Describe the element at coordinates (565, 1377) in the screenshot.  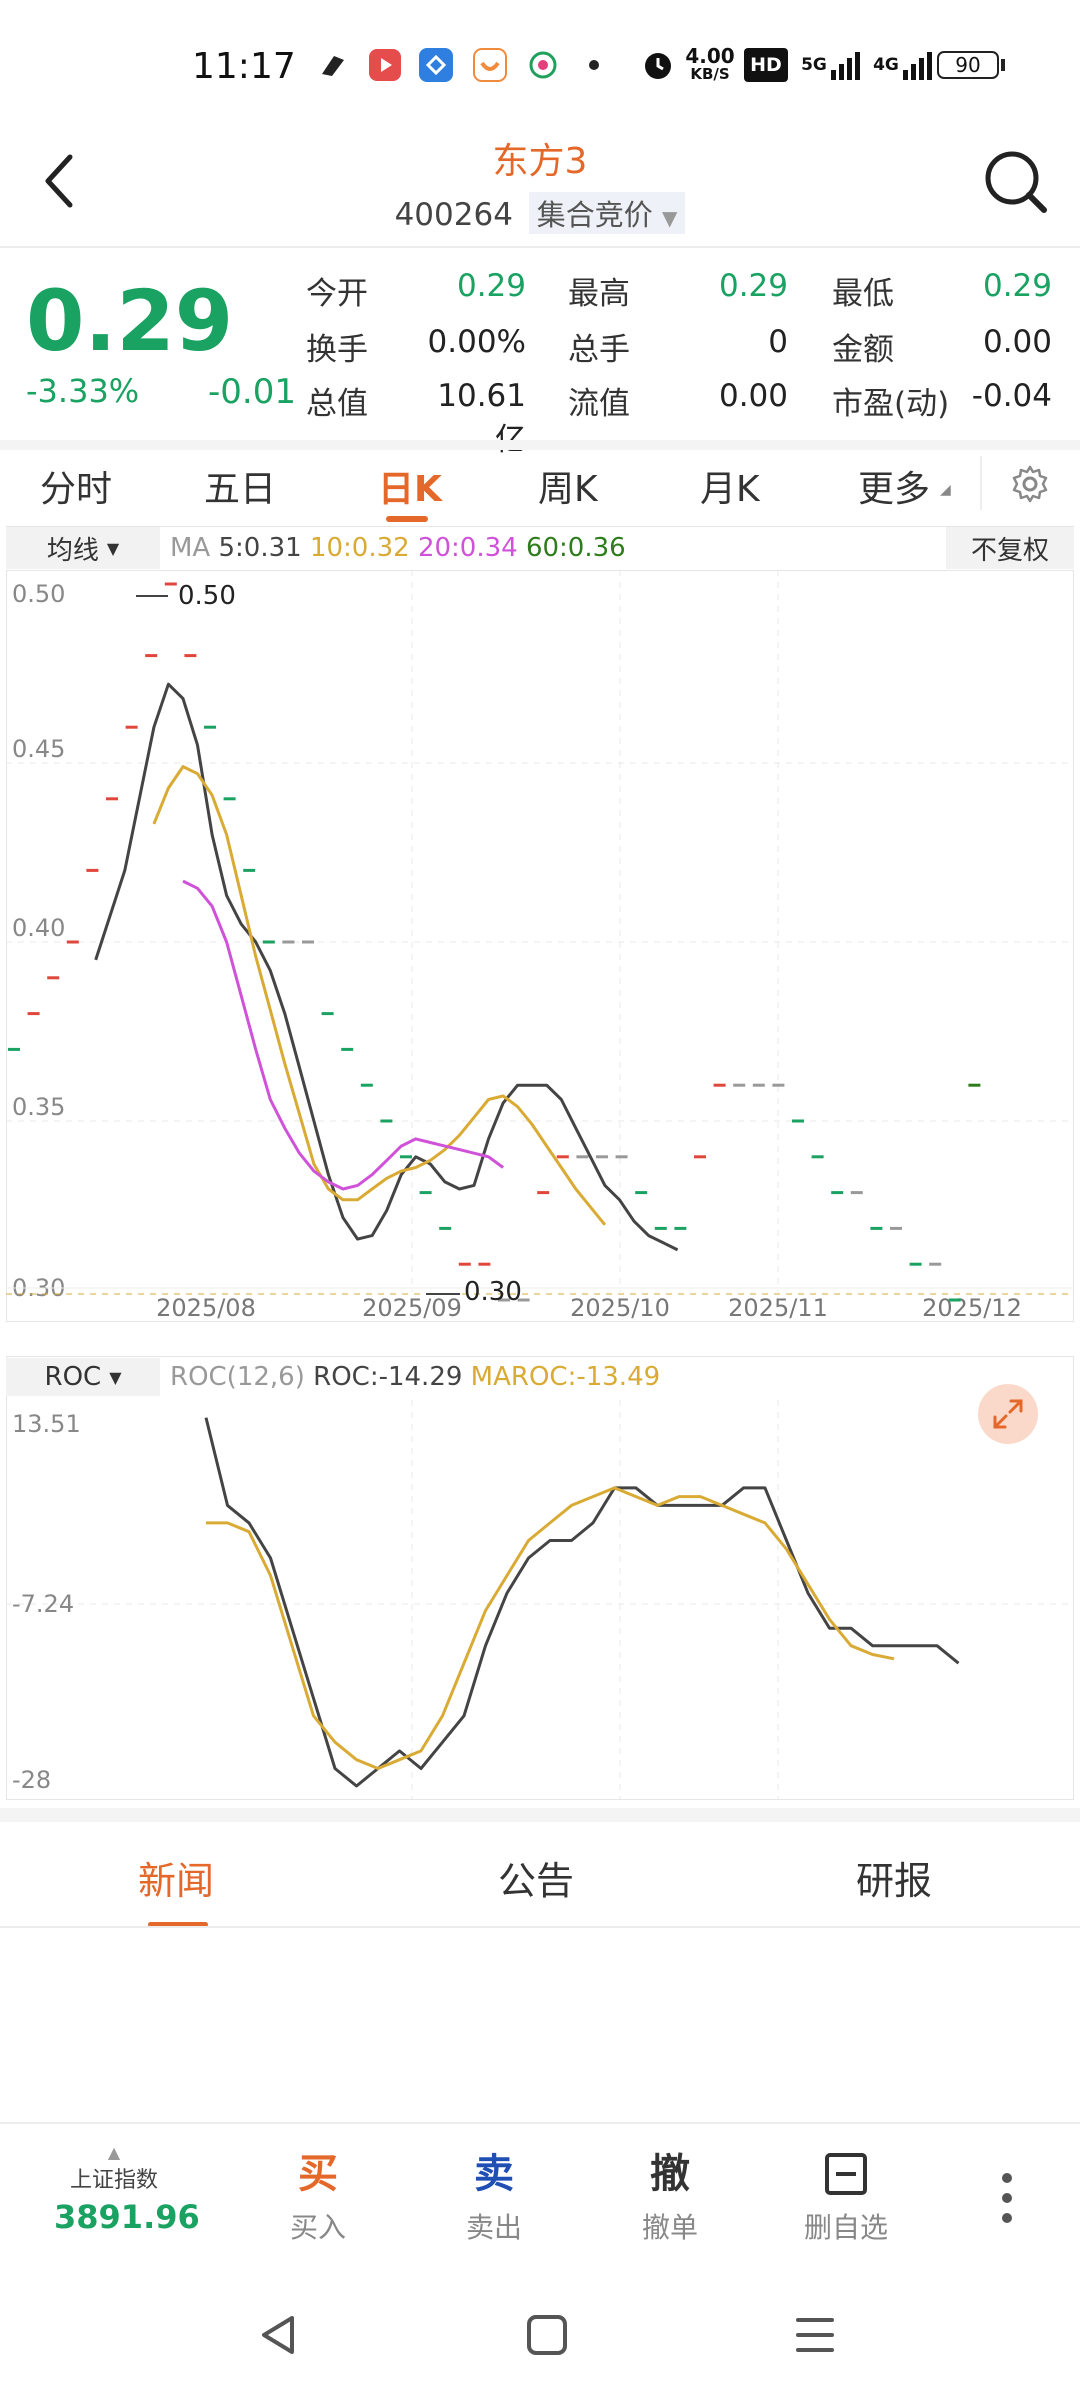
I see `maroc-value: MAROC:-13.49` at that location.